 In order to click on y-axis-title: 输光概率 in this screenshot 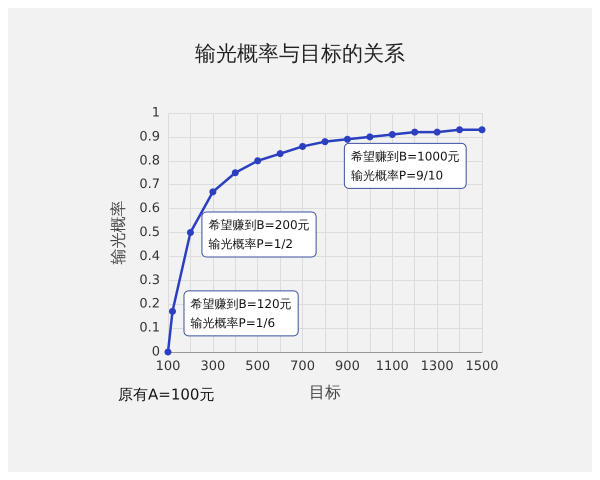, I will do `click(118, 232)`.